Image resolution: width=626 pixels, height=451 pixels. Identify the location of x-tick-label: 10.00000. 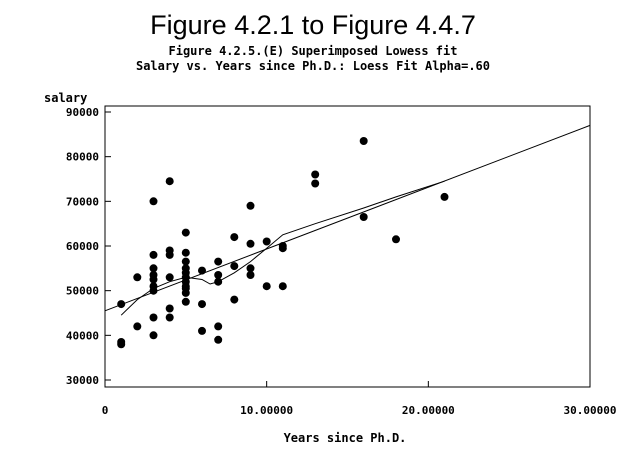
(266, 410).